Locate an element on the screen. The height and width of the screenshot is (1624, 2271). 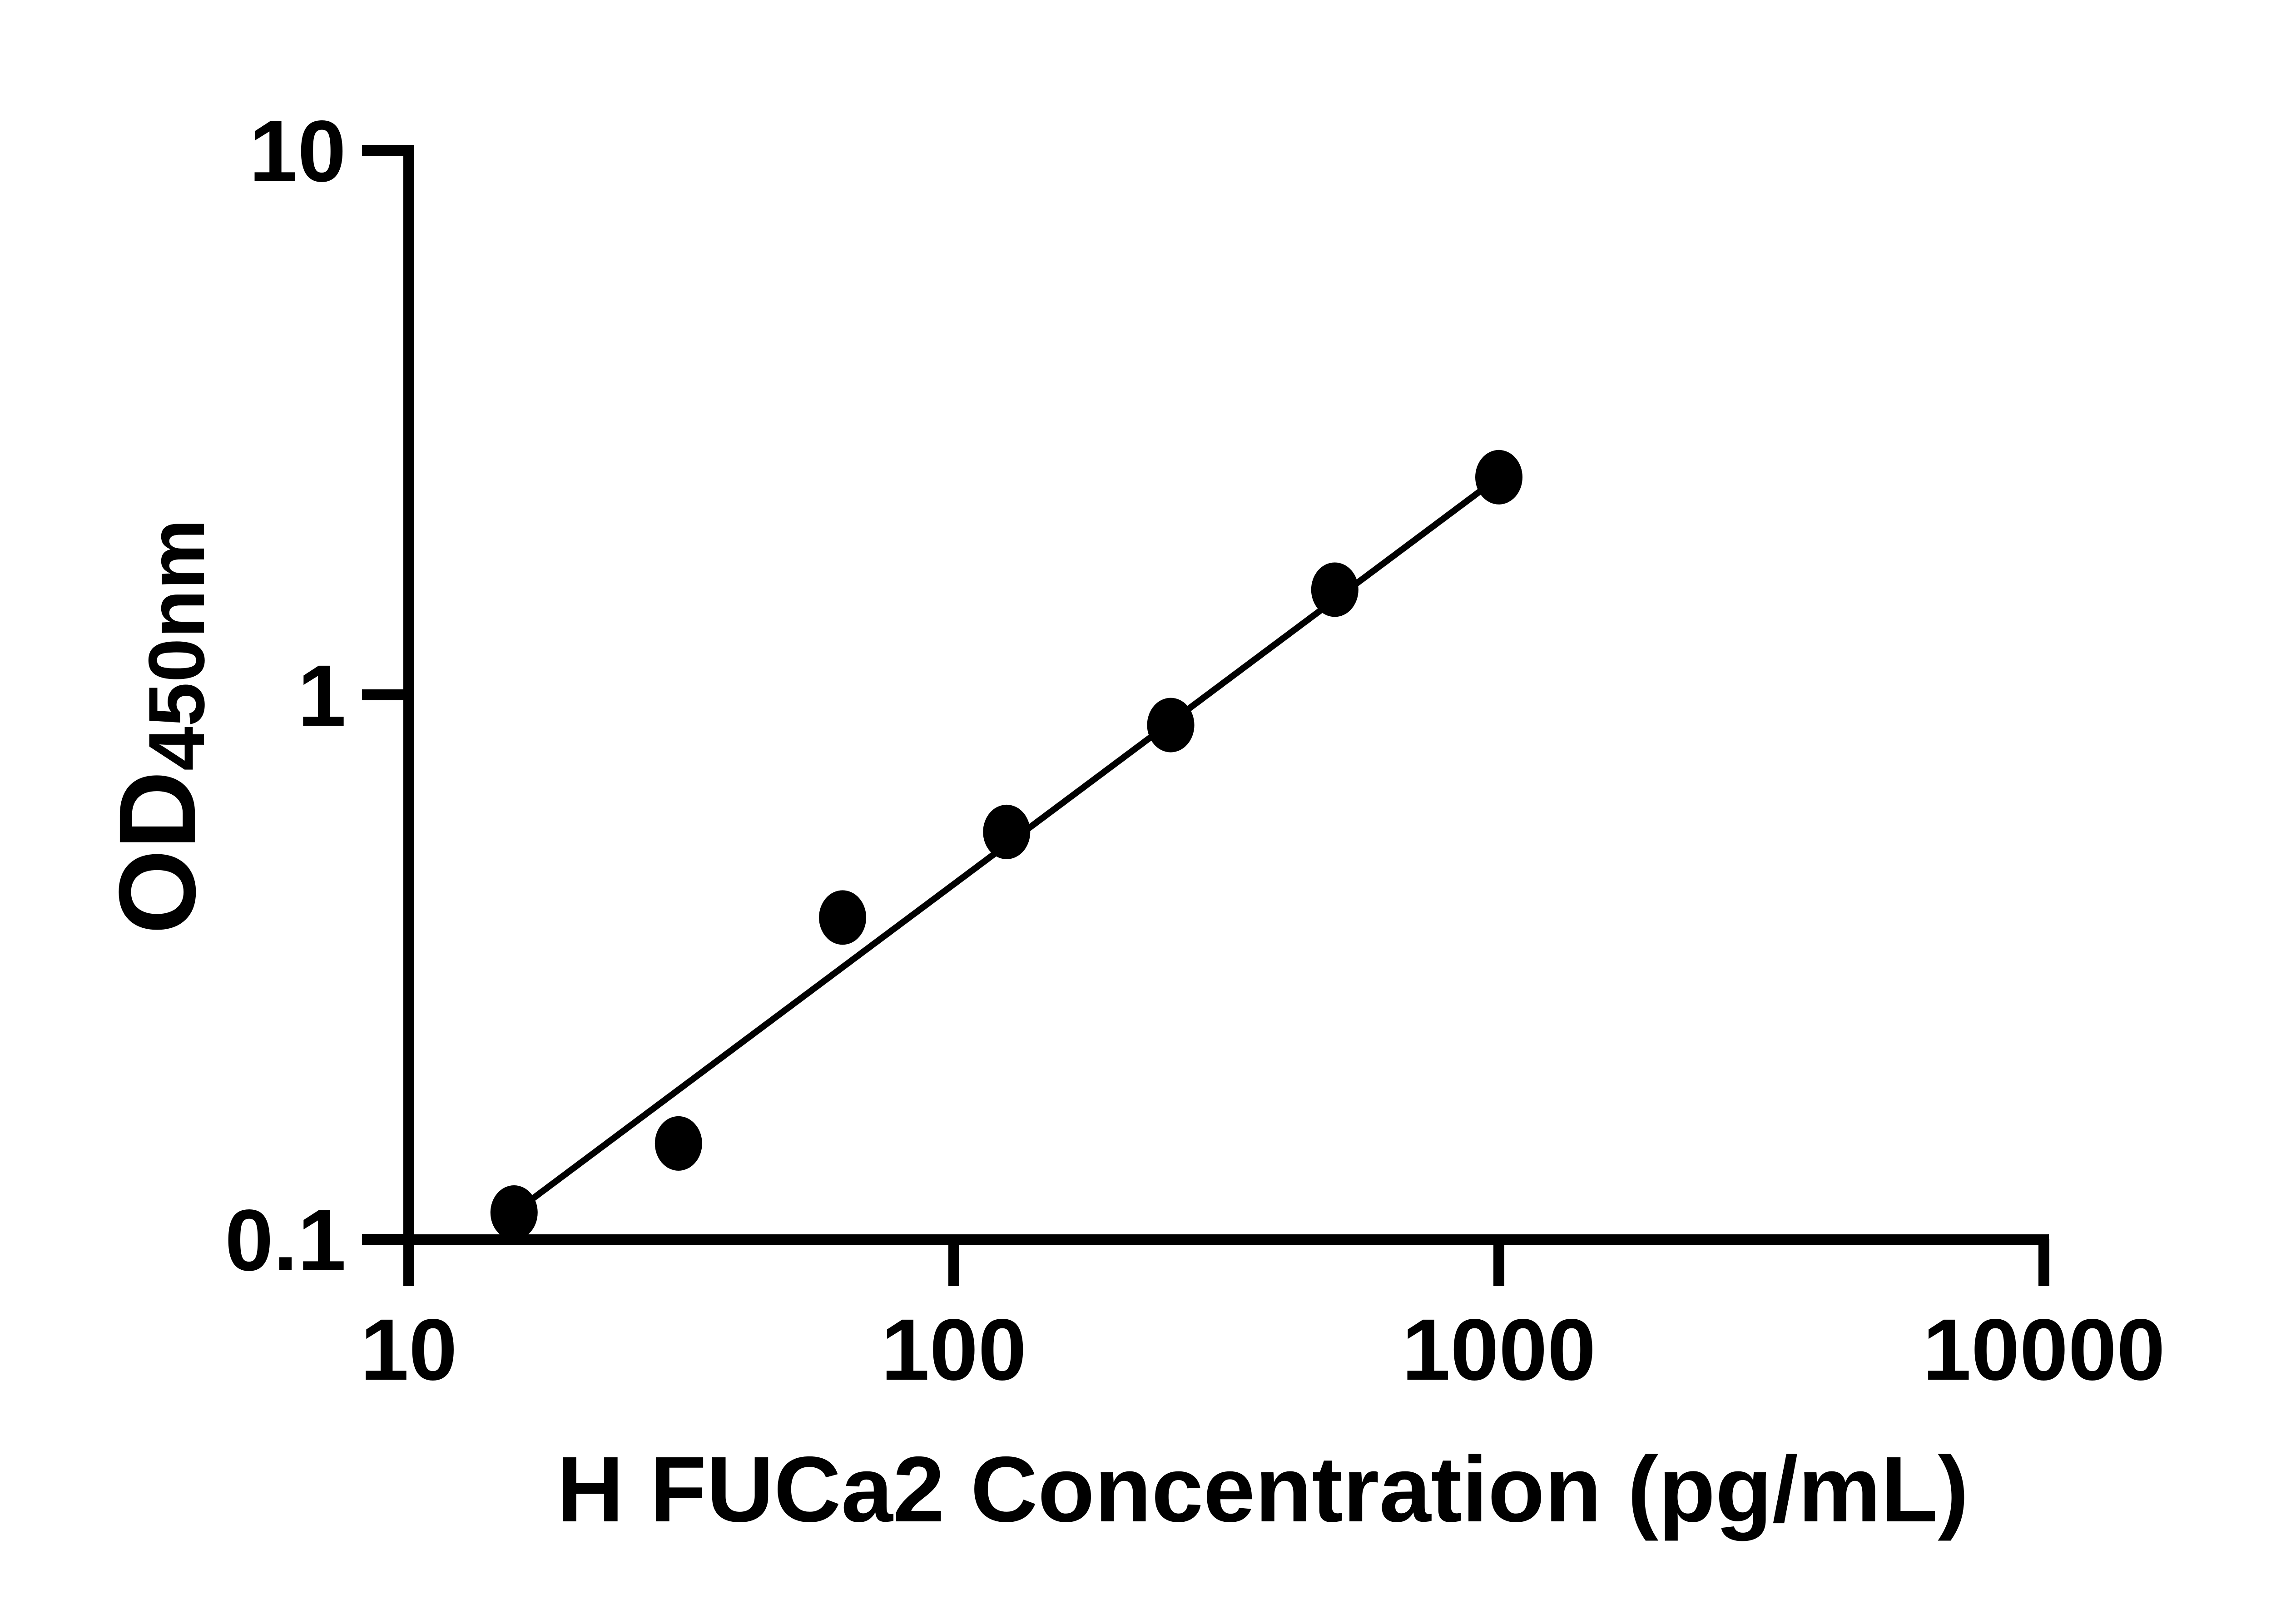
y-axis-title-subscript: 450nm is located at coordinates (177, 645).